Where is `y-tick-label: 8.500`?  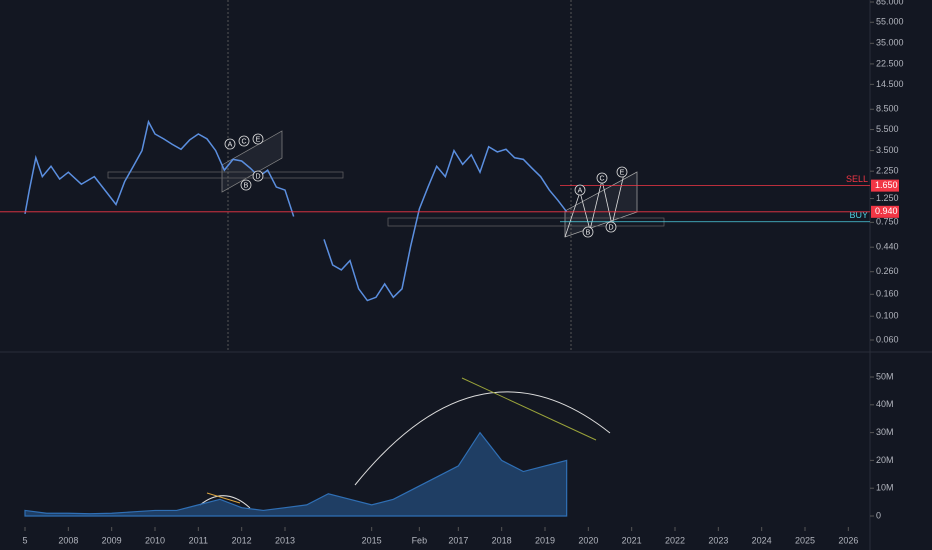
y-tick-label: 8.500 is located at coordinates (887, 109).